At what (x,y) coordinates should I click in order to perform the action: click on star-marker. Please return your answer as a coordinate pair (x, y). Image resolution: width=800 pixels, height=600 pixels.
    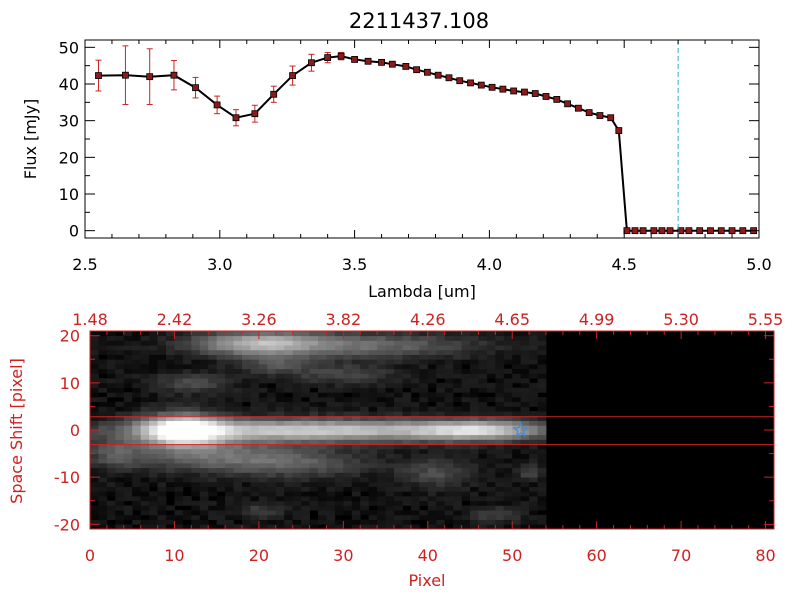
    Looking at the image, I should click on (520, 429).